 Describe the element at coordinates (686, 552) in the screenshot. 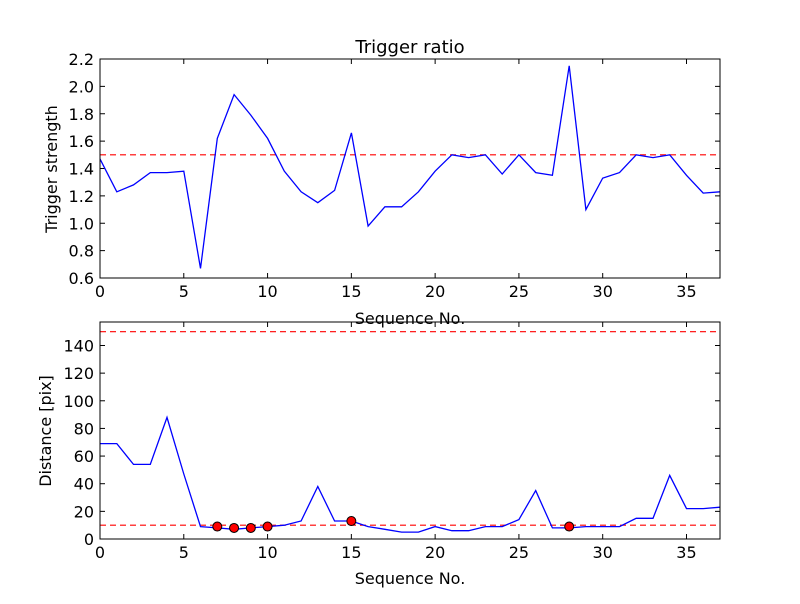

I see `bottom-x-tick-label: 35` at that location.